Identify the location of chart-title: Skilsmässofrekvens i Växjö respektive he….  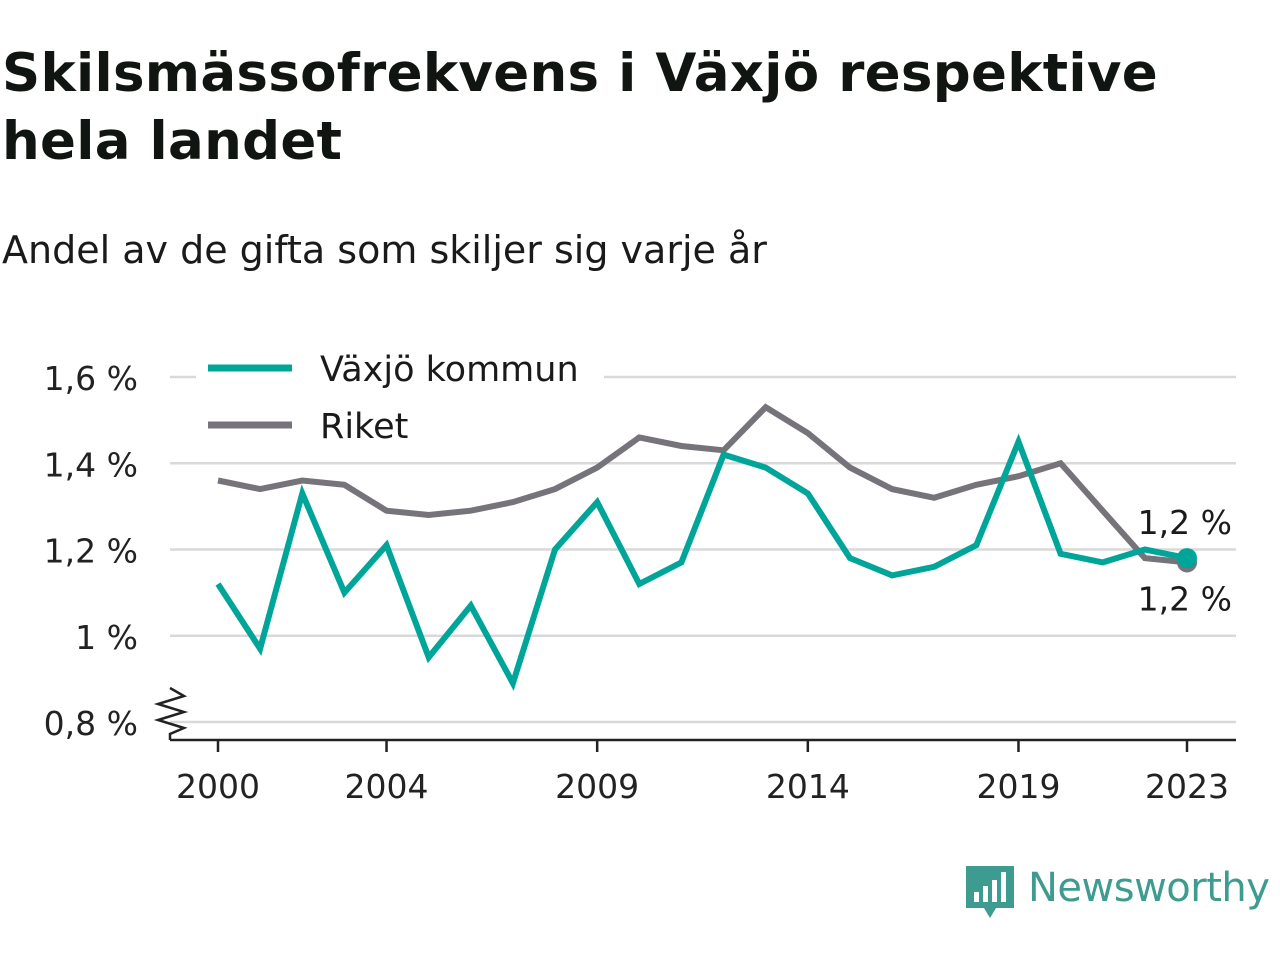
(580, 107).